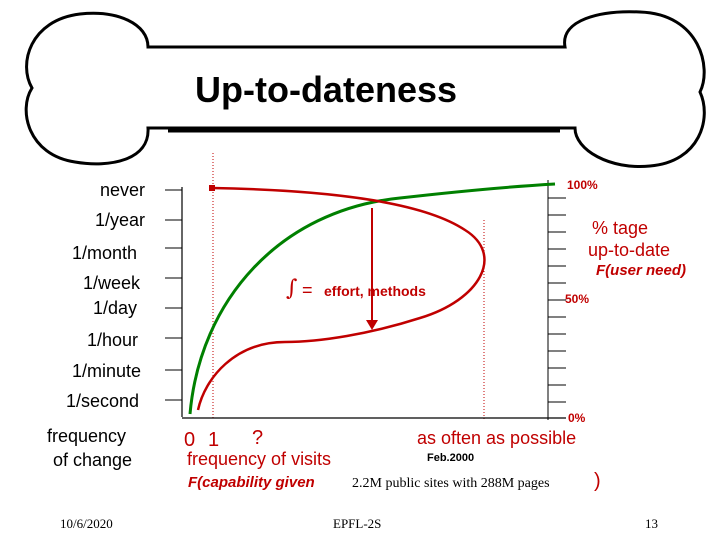 This screenshot has width=720, height=540. What do you see at coordinates (357, 523) in the screenshot?
I see `footer-center: EPFL-2S` at bounding box center [357, 523].